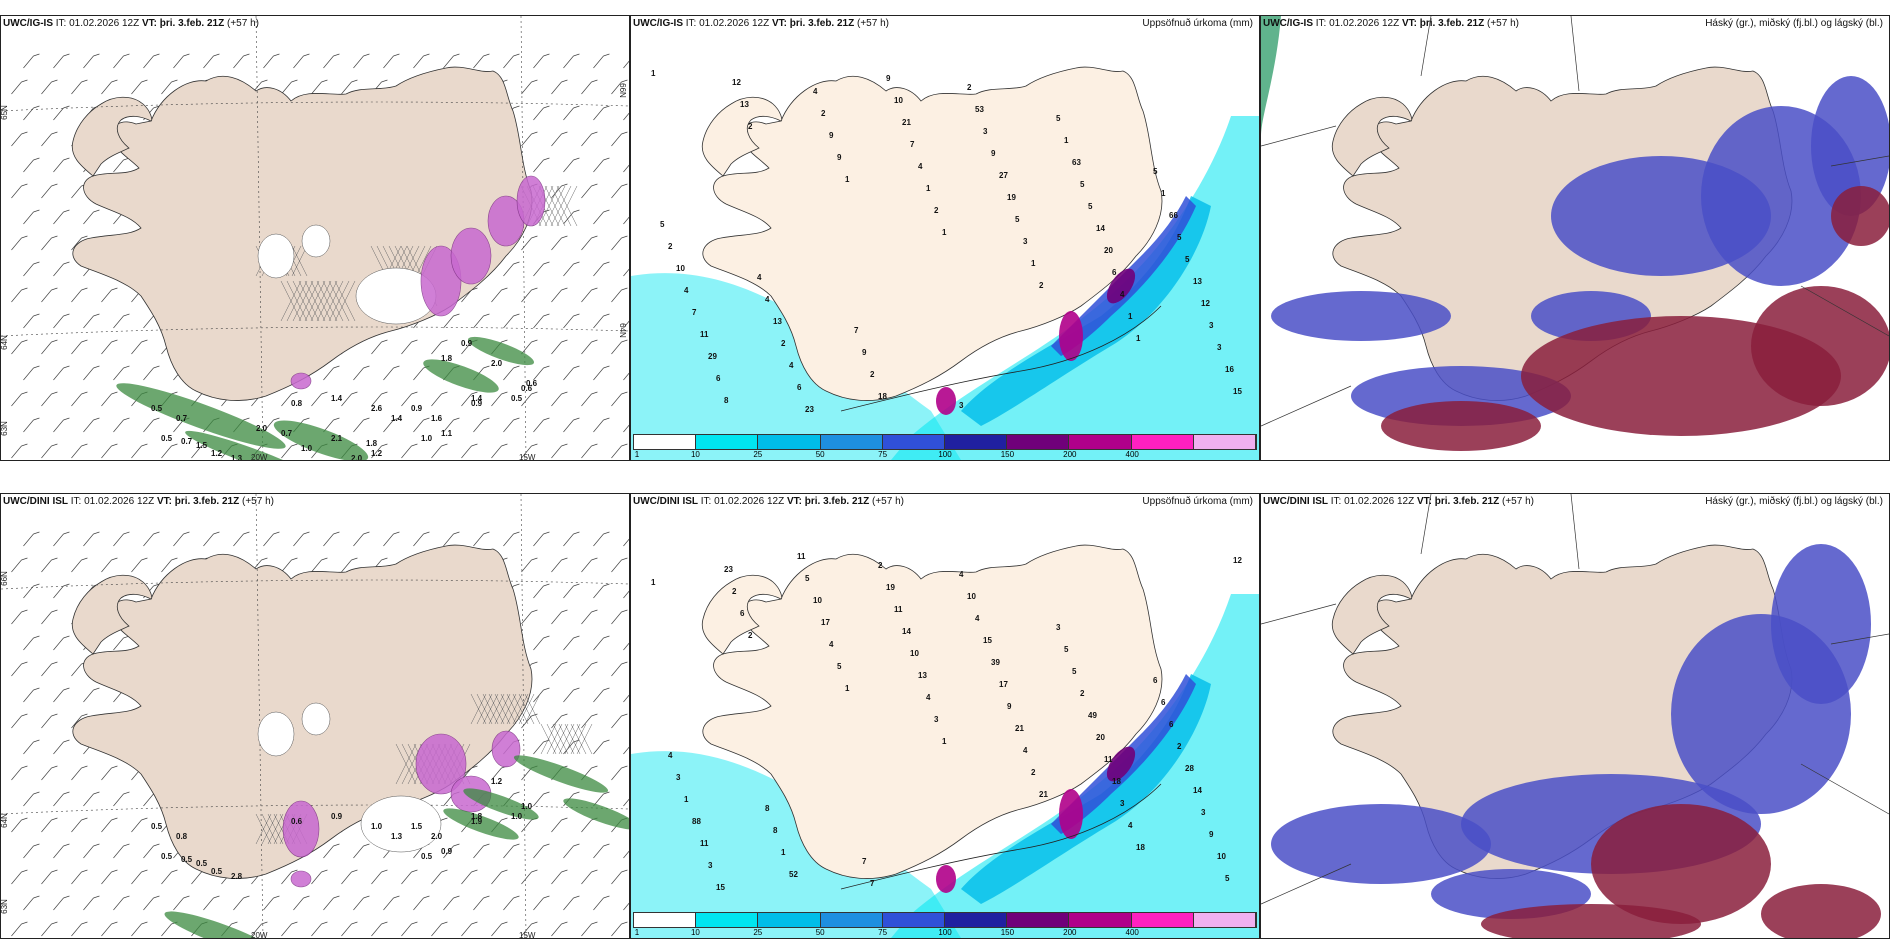  What do you see at coordinates (372, 443) in the screenshot?
I see `wind-value: 1.8` at bounding box center [372, 443].